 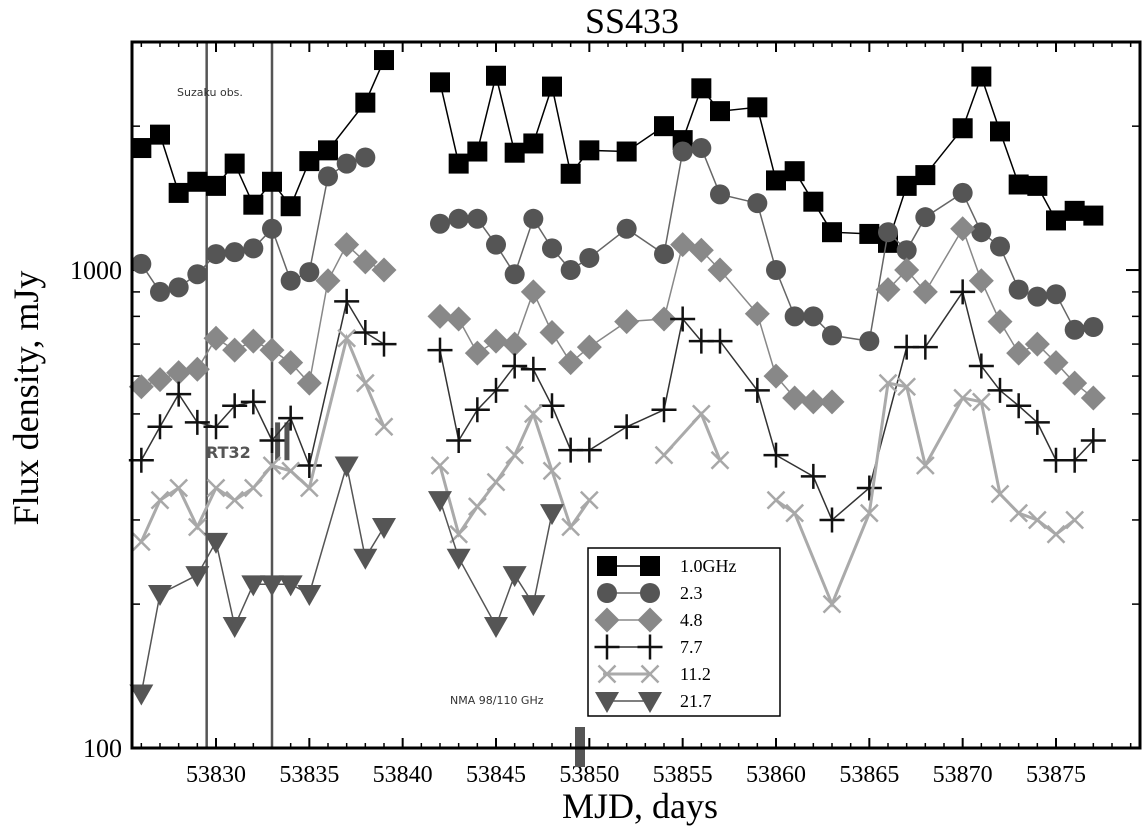 I want to click on x-tick-label: 53830, so click(x=216, y=775).